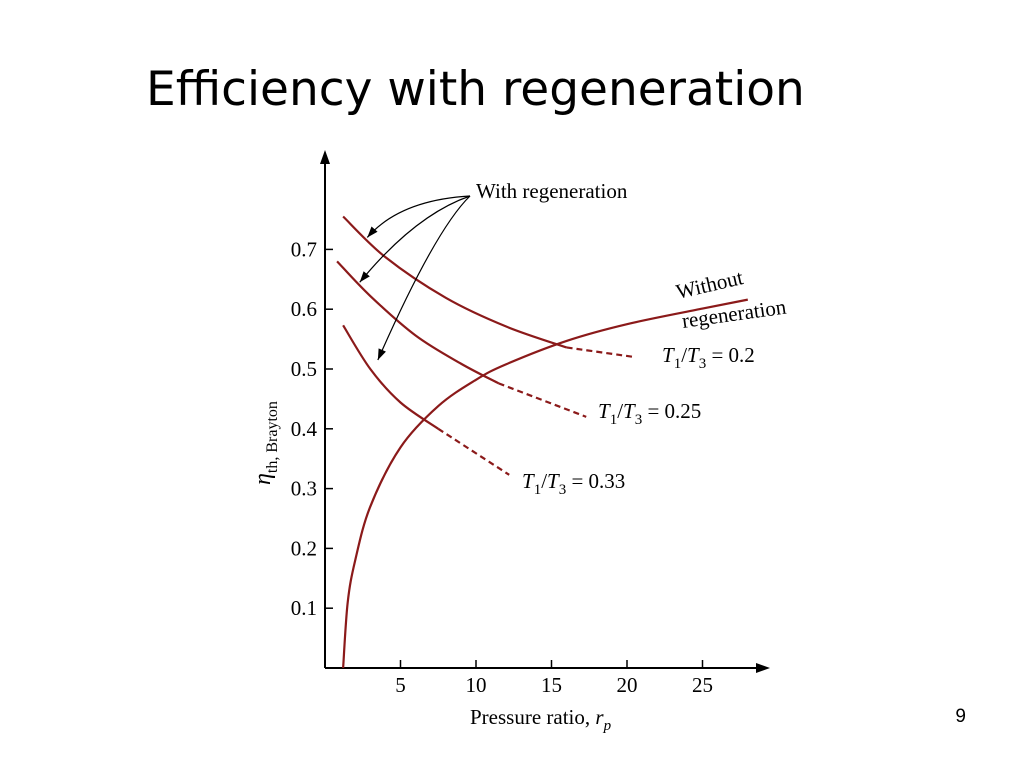 The width and height of the screenshot is (1024, 768). What do you see at coordinates (730, 355) in the screenshot?
I see `curve-label-value: = 0.2` at bounding box center [730, 355].